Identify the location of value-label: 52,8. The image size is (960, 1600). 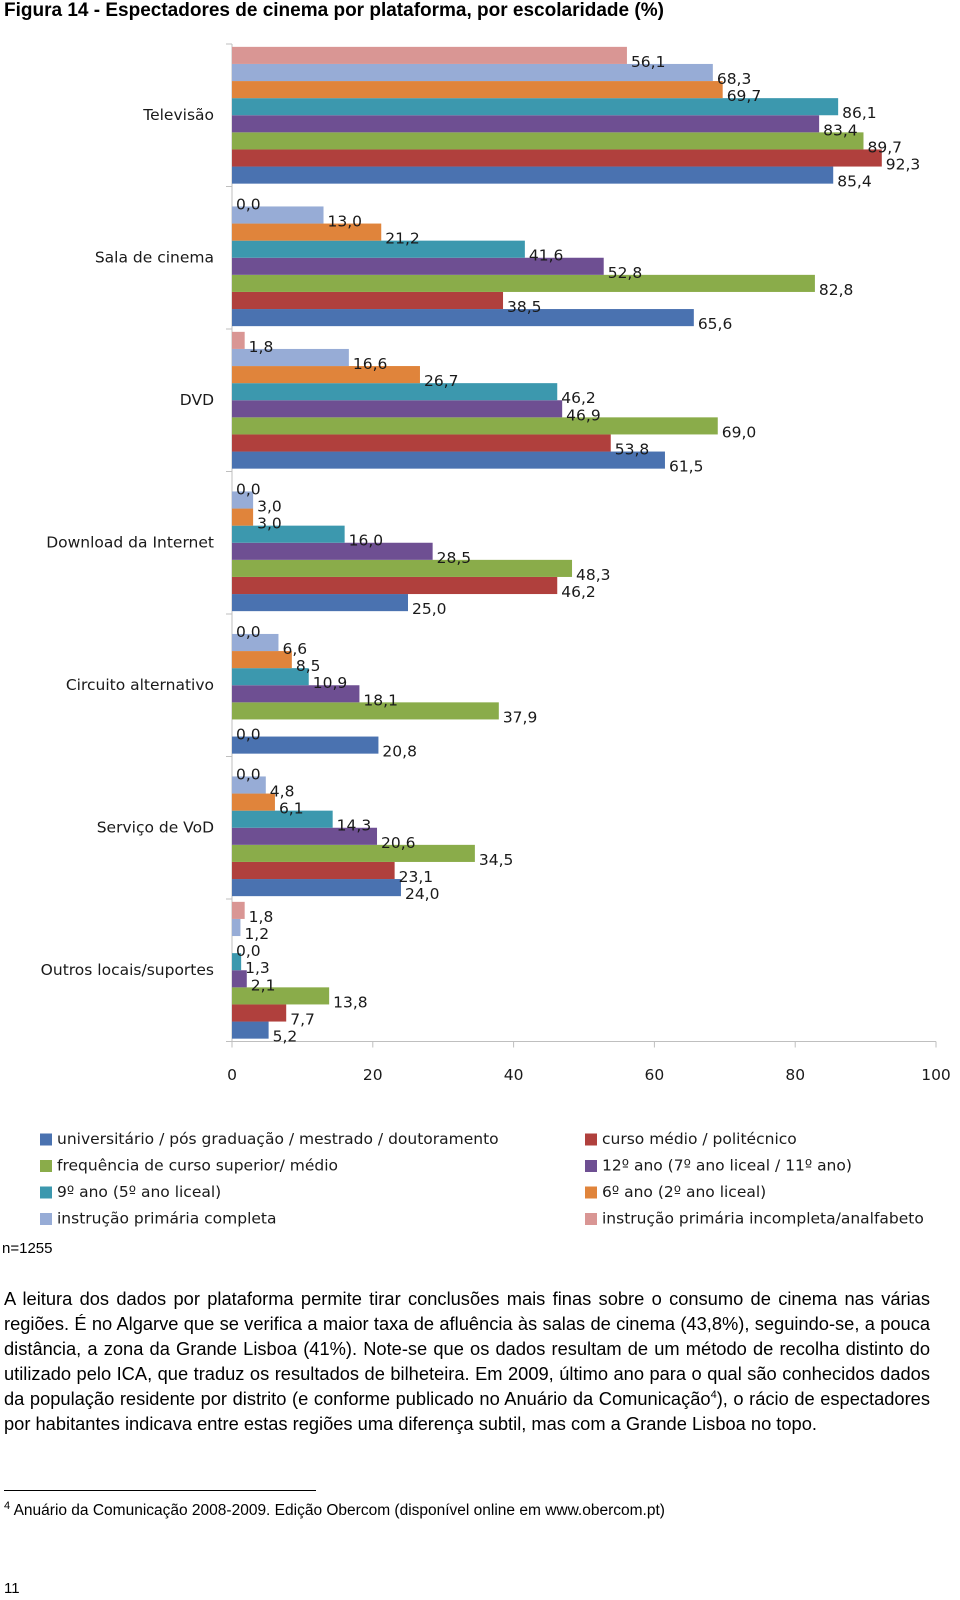
(625, 273).